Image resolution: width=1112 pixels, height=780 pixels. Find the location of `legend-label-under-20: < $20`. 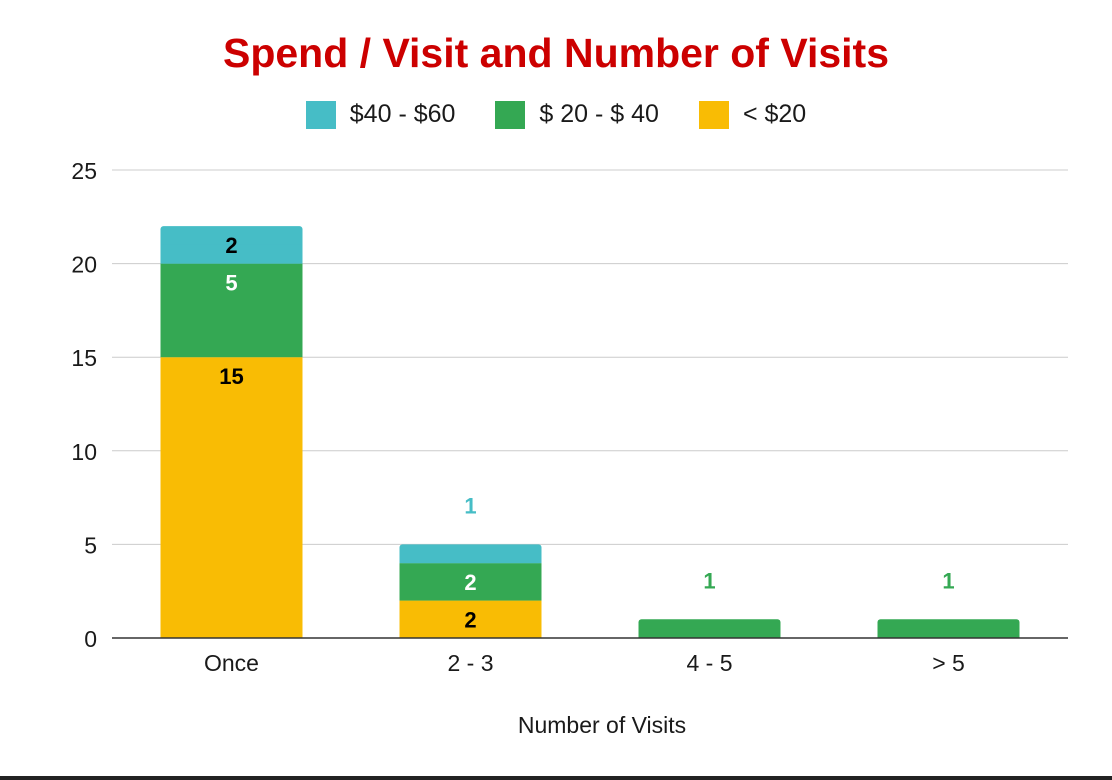

legend-label-under-20: < $20 is located at coordinates (774, 114).